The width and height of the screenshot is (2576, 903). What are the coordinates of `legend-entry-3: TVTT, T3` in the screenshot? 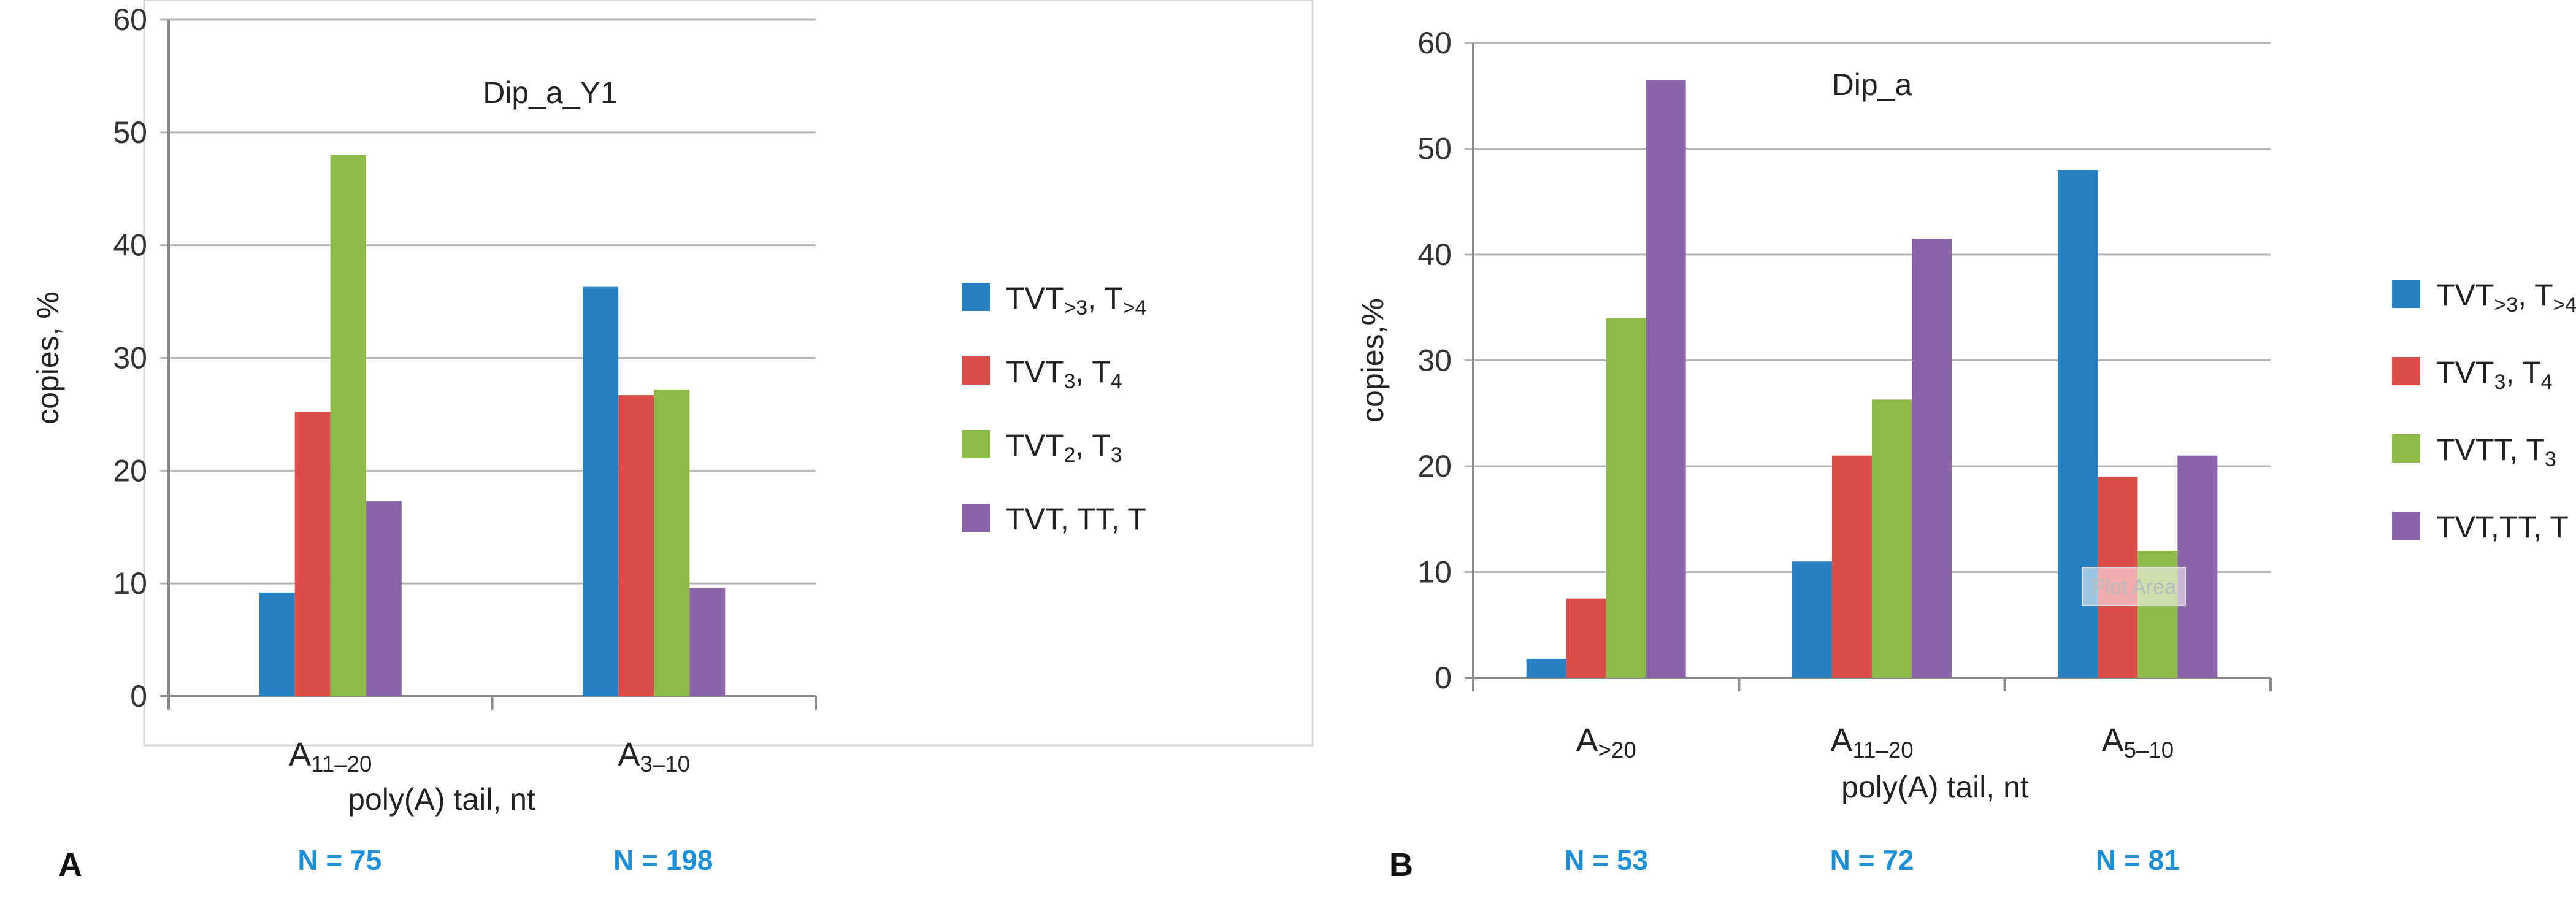 It's located at (2496, 451).